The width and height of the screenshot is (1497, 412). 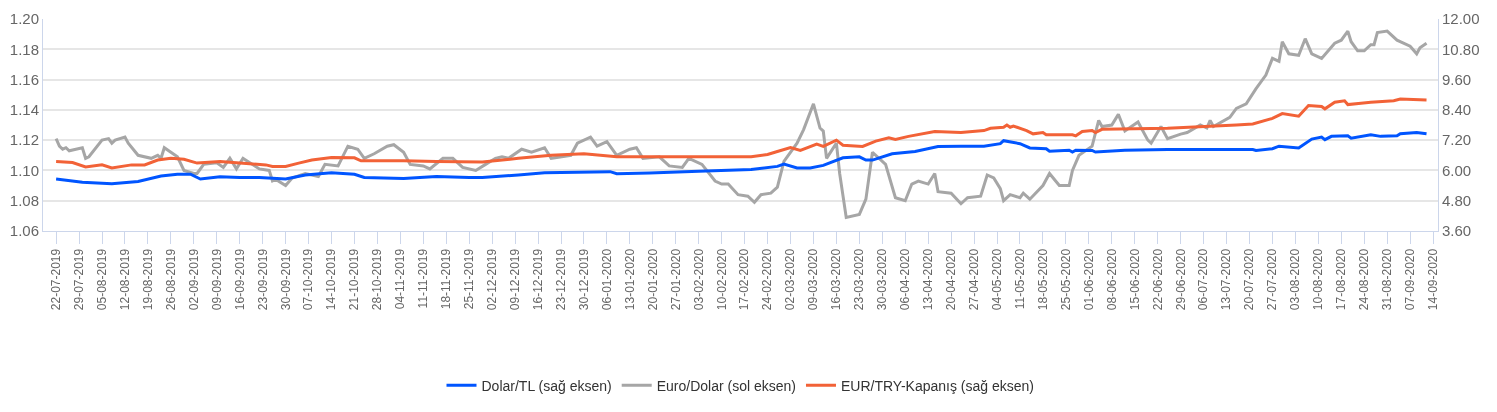 What do you see at coordinates (996, 279) in the screenshot?
I see `x-tick-label: 04-05-2020` at bounding box center [996, 279].